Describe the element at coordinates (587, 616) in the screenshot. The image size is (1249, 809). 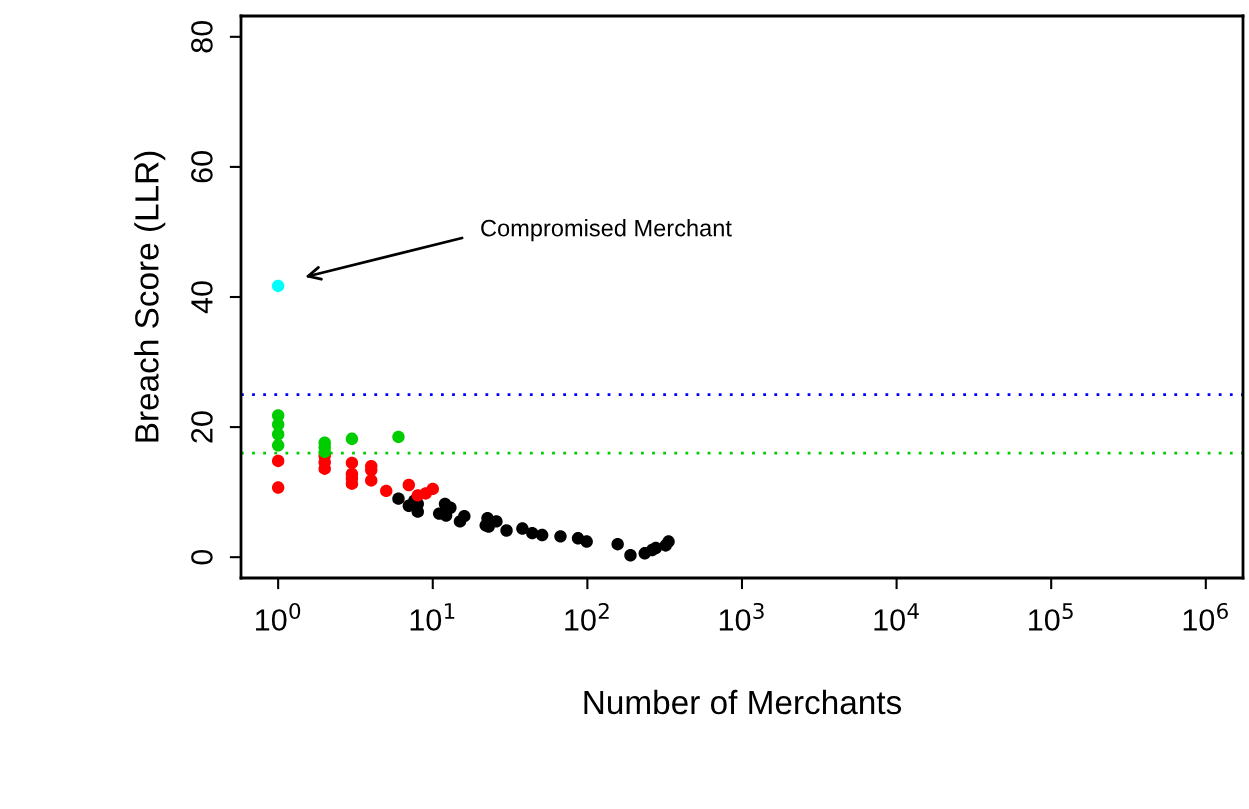
I see `x-tick-label: 10$^{2}$` at that location.